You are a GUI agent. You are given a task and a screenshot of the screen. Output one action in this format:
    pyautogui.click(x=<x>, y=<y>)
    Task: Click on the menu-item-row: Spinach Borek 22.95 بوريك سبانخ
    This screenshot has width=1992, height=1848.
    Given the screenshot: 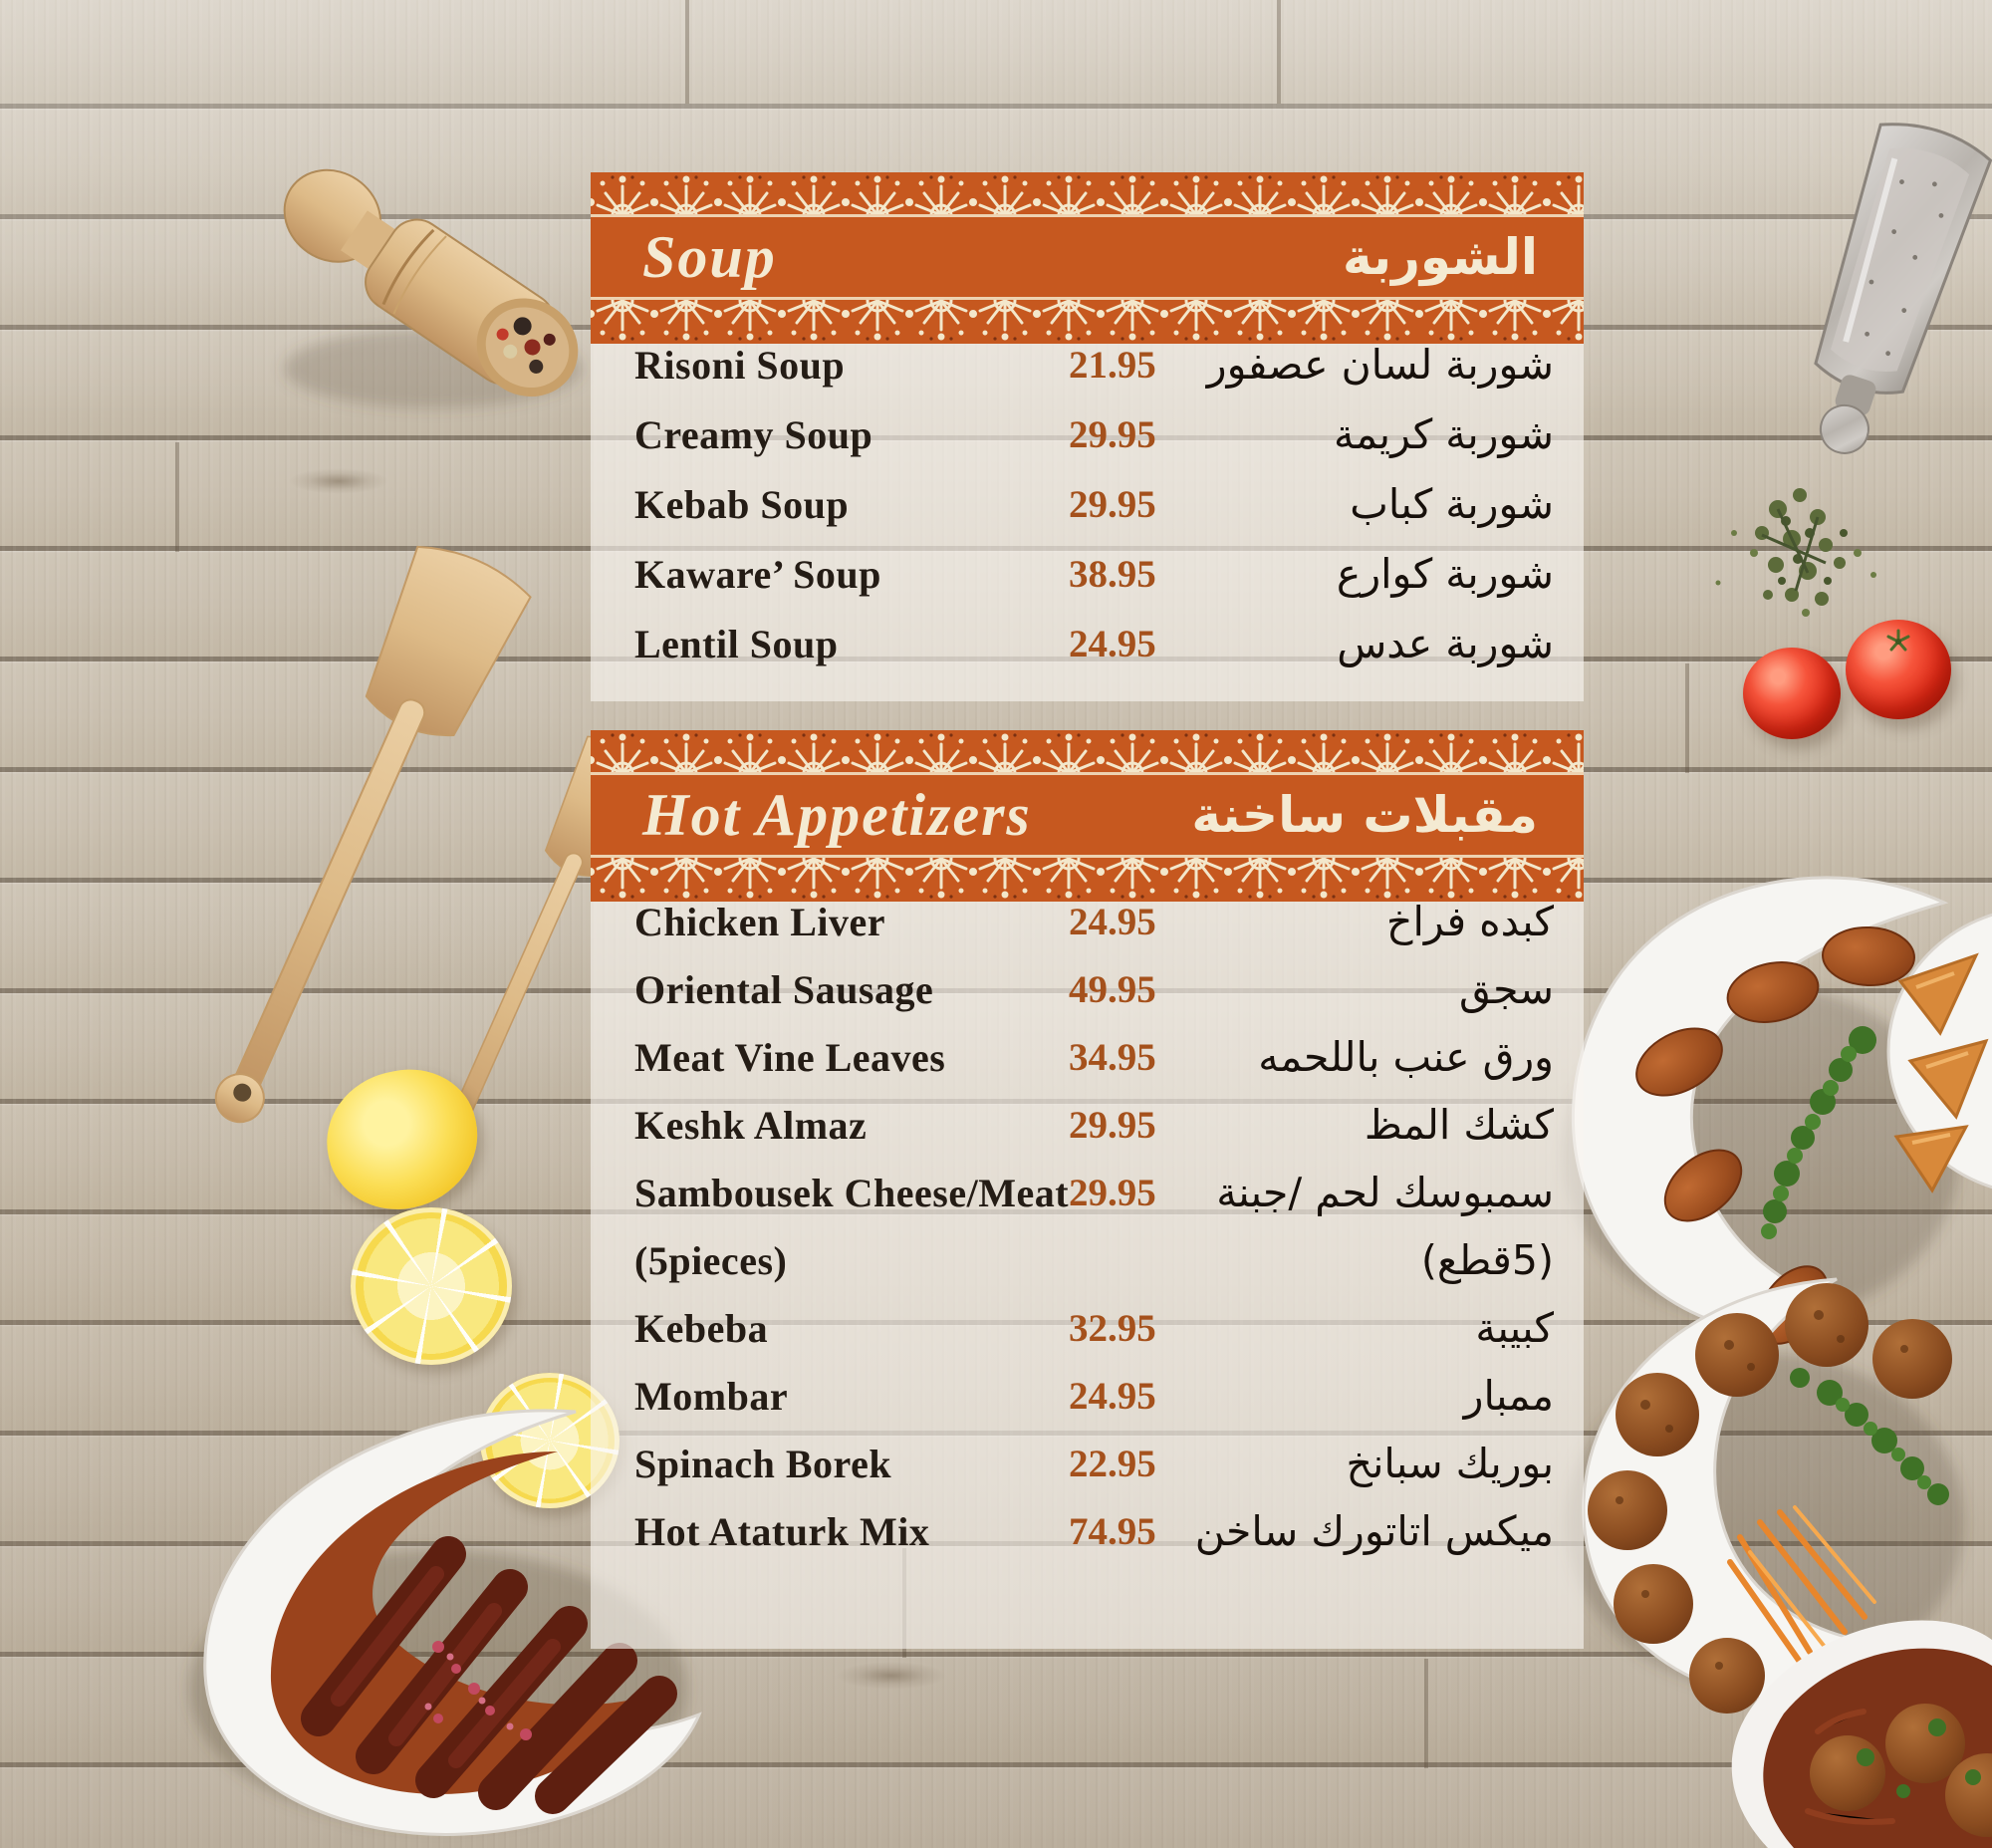 What is the action you would take?
    pyautogui.click(x=1088, y=1464)
    